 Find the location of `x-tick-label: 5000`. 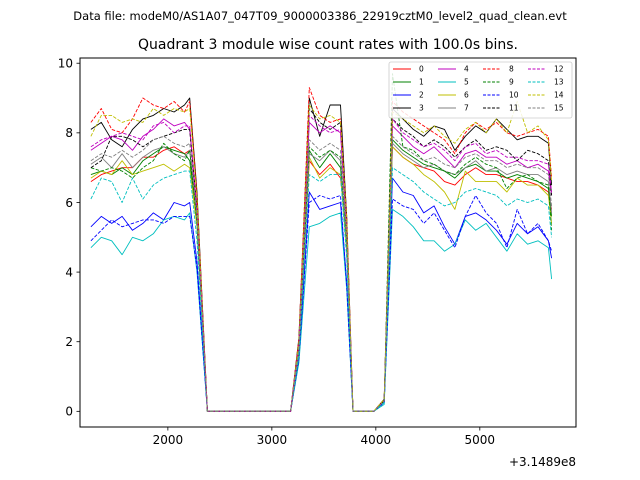

x-tick-label: 5000 is located at coordinates (480, 440).